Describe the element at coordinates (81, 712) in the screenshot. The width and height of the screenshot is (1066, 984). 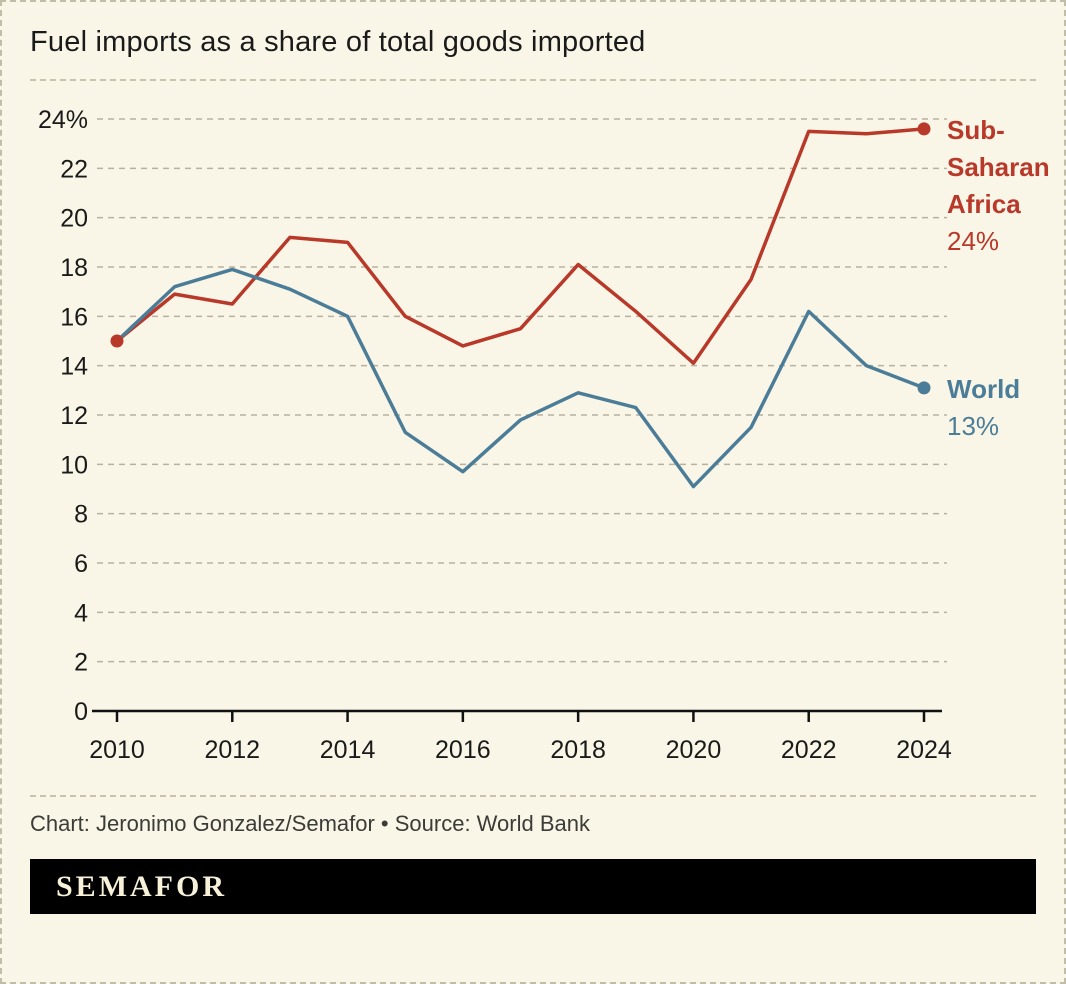
I see `y-tick-label: 0` at that location.